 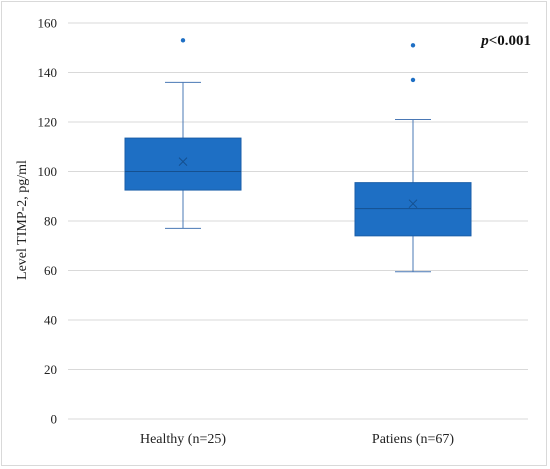 I want to click on category-label: Healthy (n=25), so click(x=183, y=439).